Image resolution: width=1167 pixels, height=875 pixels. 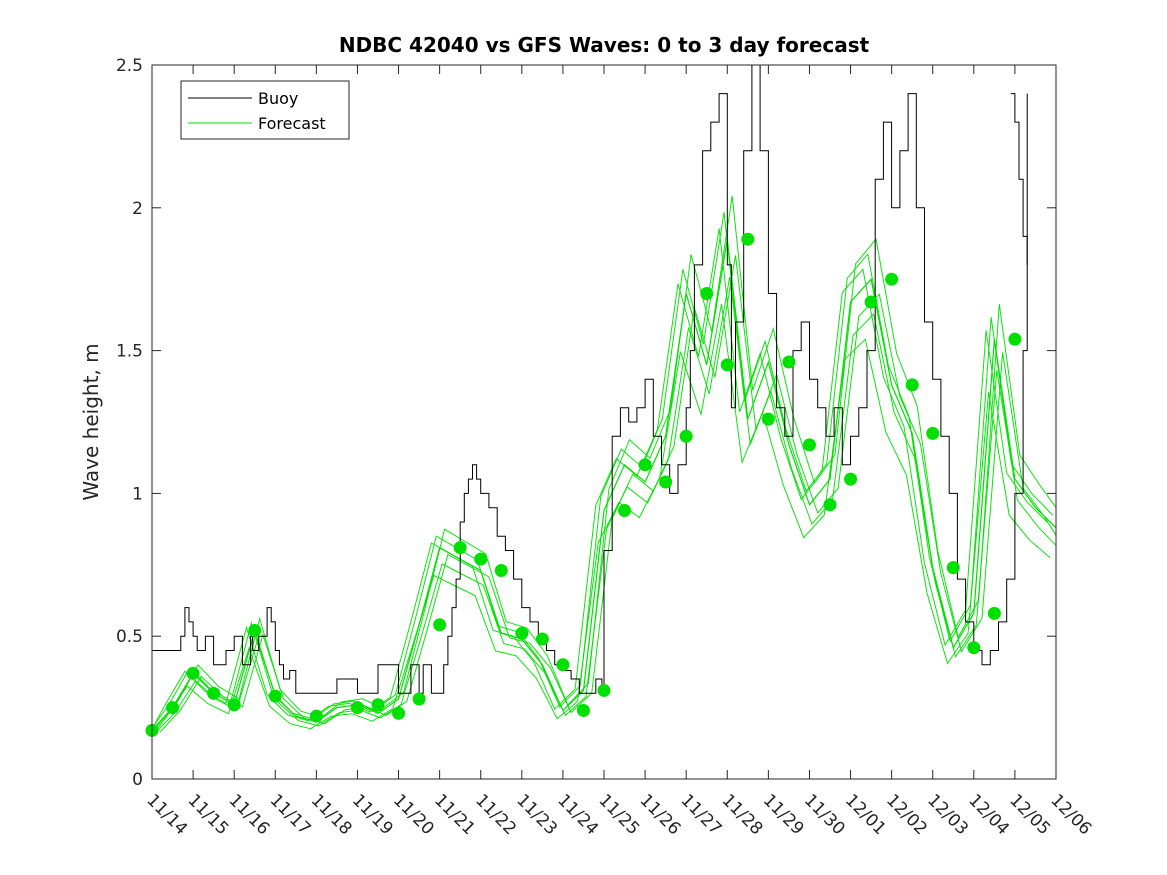 I want to click on x-tick-label: 11/14, so click(x=166, y=814).